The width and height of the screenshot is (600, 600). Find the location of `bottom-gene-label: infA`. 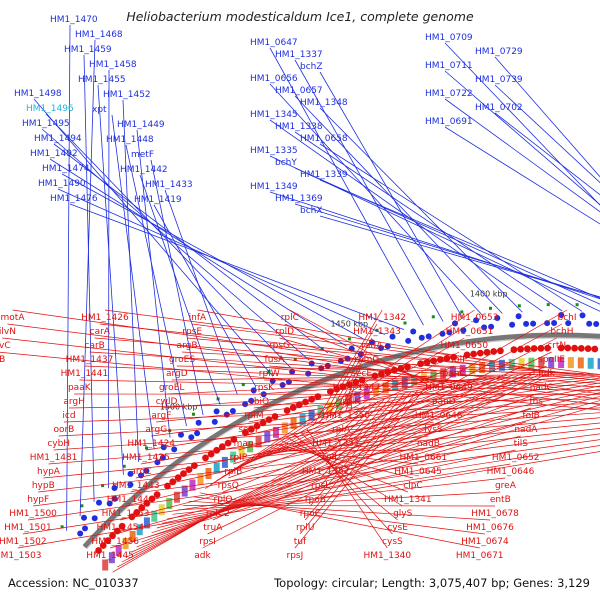

bottom-gene-label: infA is located at coordinates (198, 318).